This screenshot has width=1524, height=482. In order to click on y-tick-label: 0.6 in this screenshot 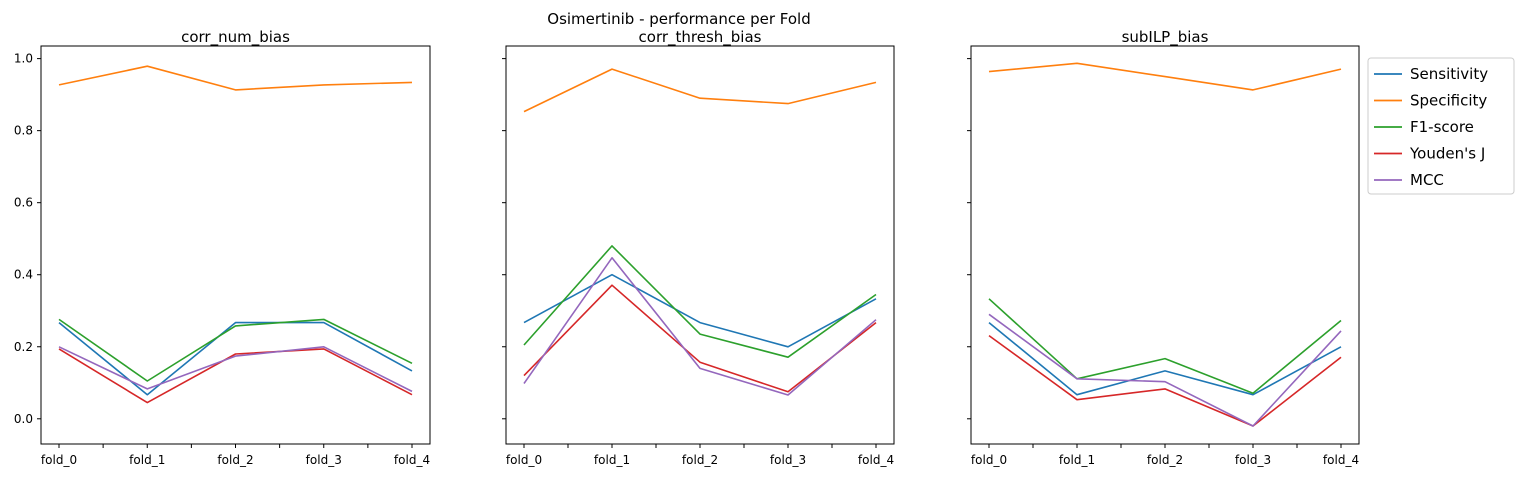, I will do `click(23, 203)`.